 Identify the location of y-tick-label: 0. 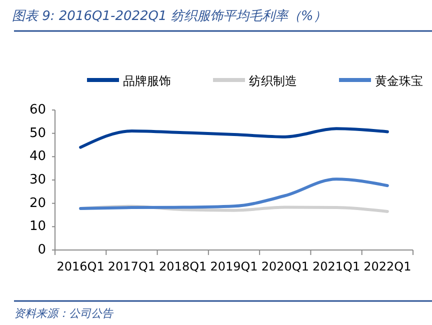
(42, 250).